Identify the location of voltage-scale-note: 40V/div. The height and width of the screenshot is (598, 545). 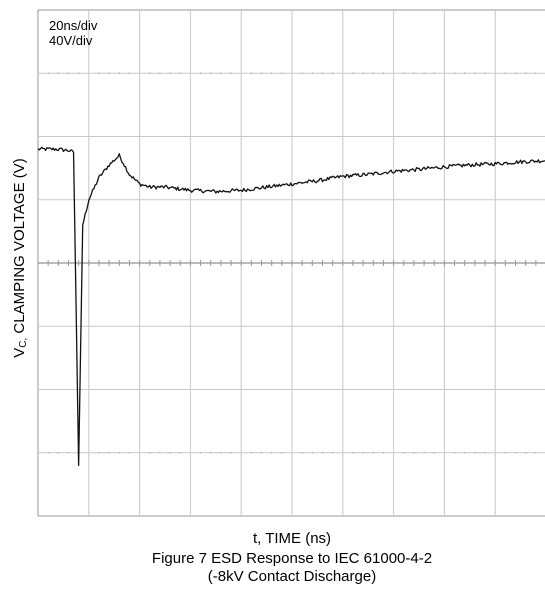
(71, 40).